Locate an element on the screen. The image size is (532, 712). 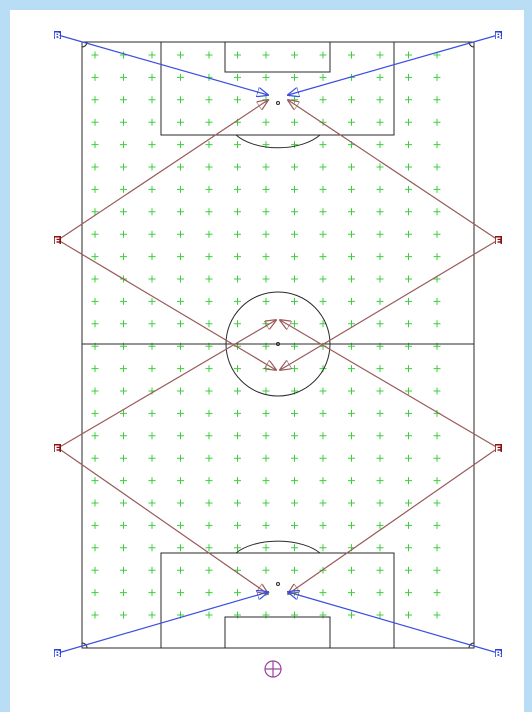
blue-node-top-right: B is located at coordinates (498, 36).